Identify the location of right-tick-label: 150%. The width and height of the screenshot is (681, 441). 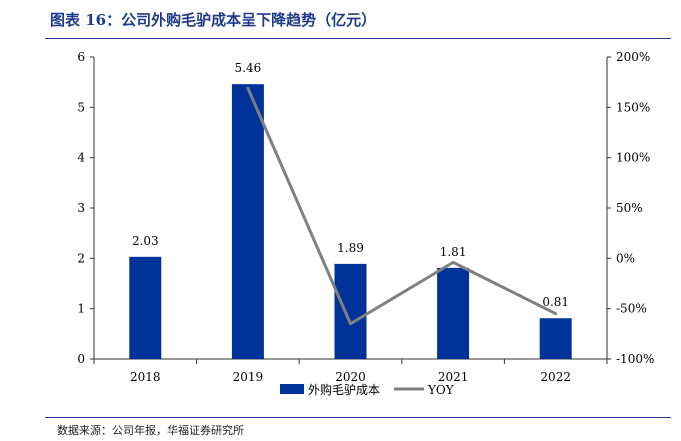
(633, 107).